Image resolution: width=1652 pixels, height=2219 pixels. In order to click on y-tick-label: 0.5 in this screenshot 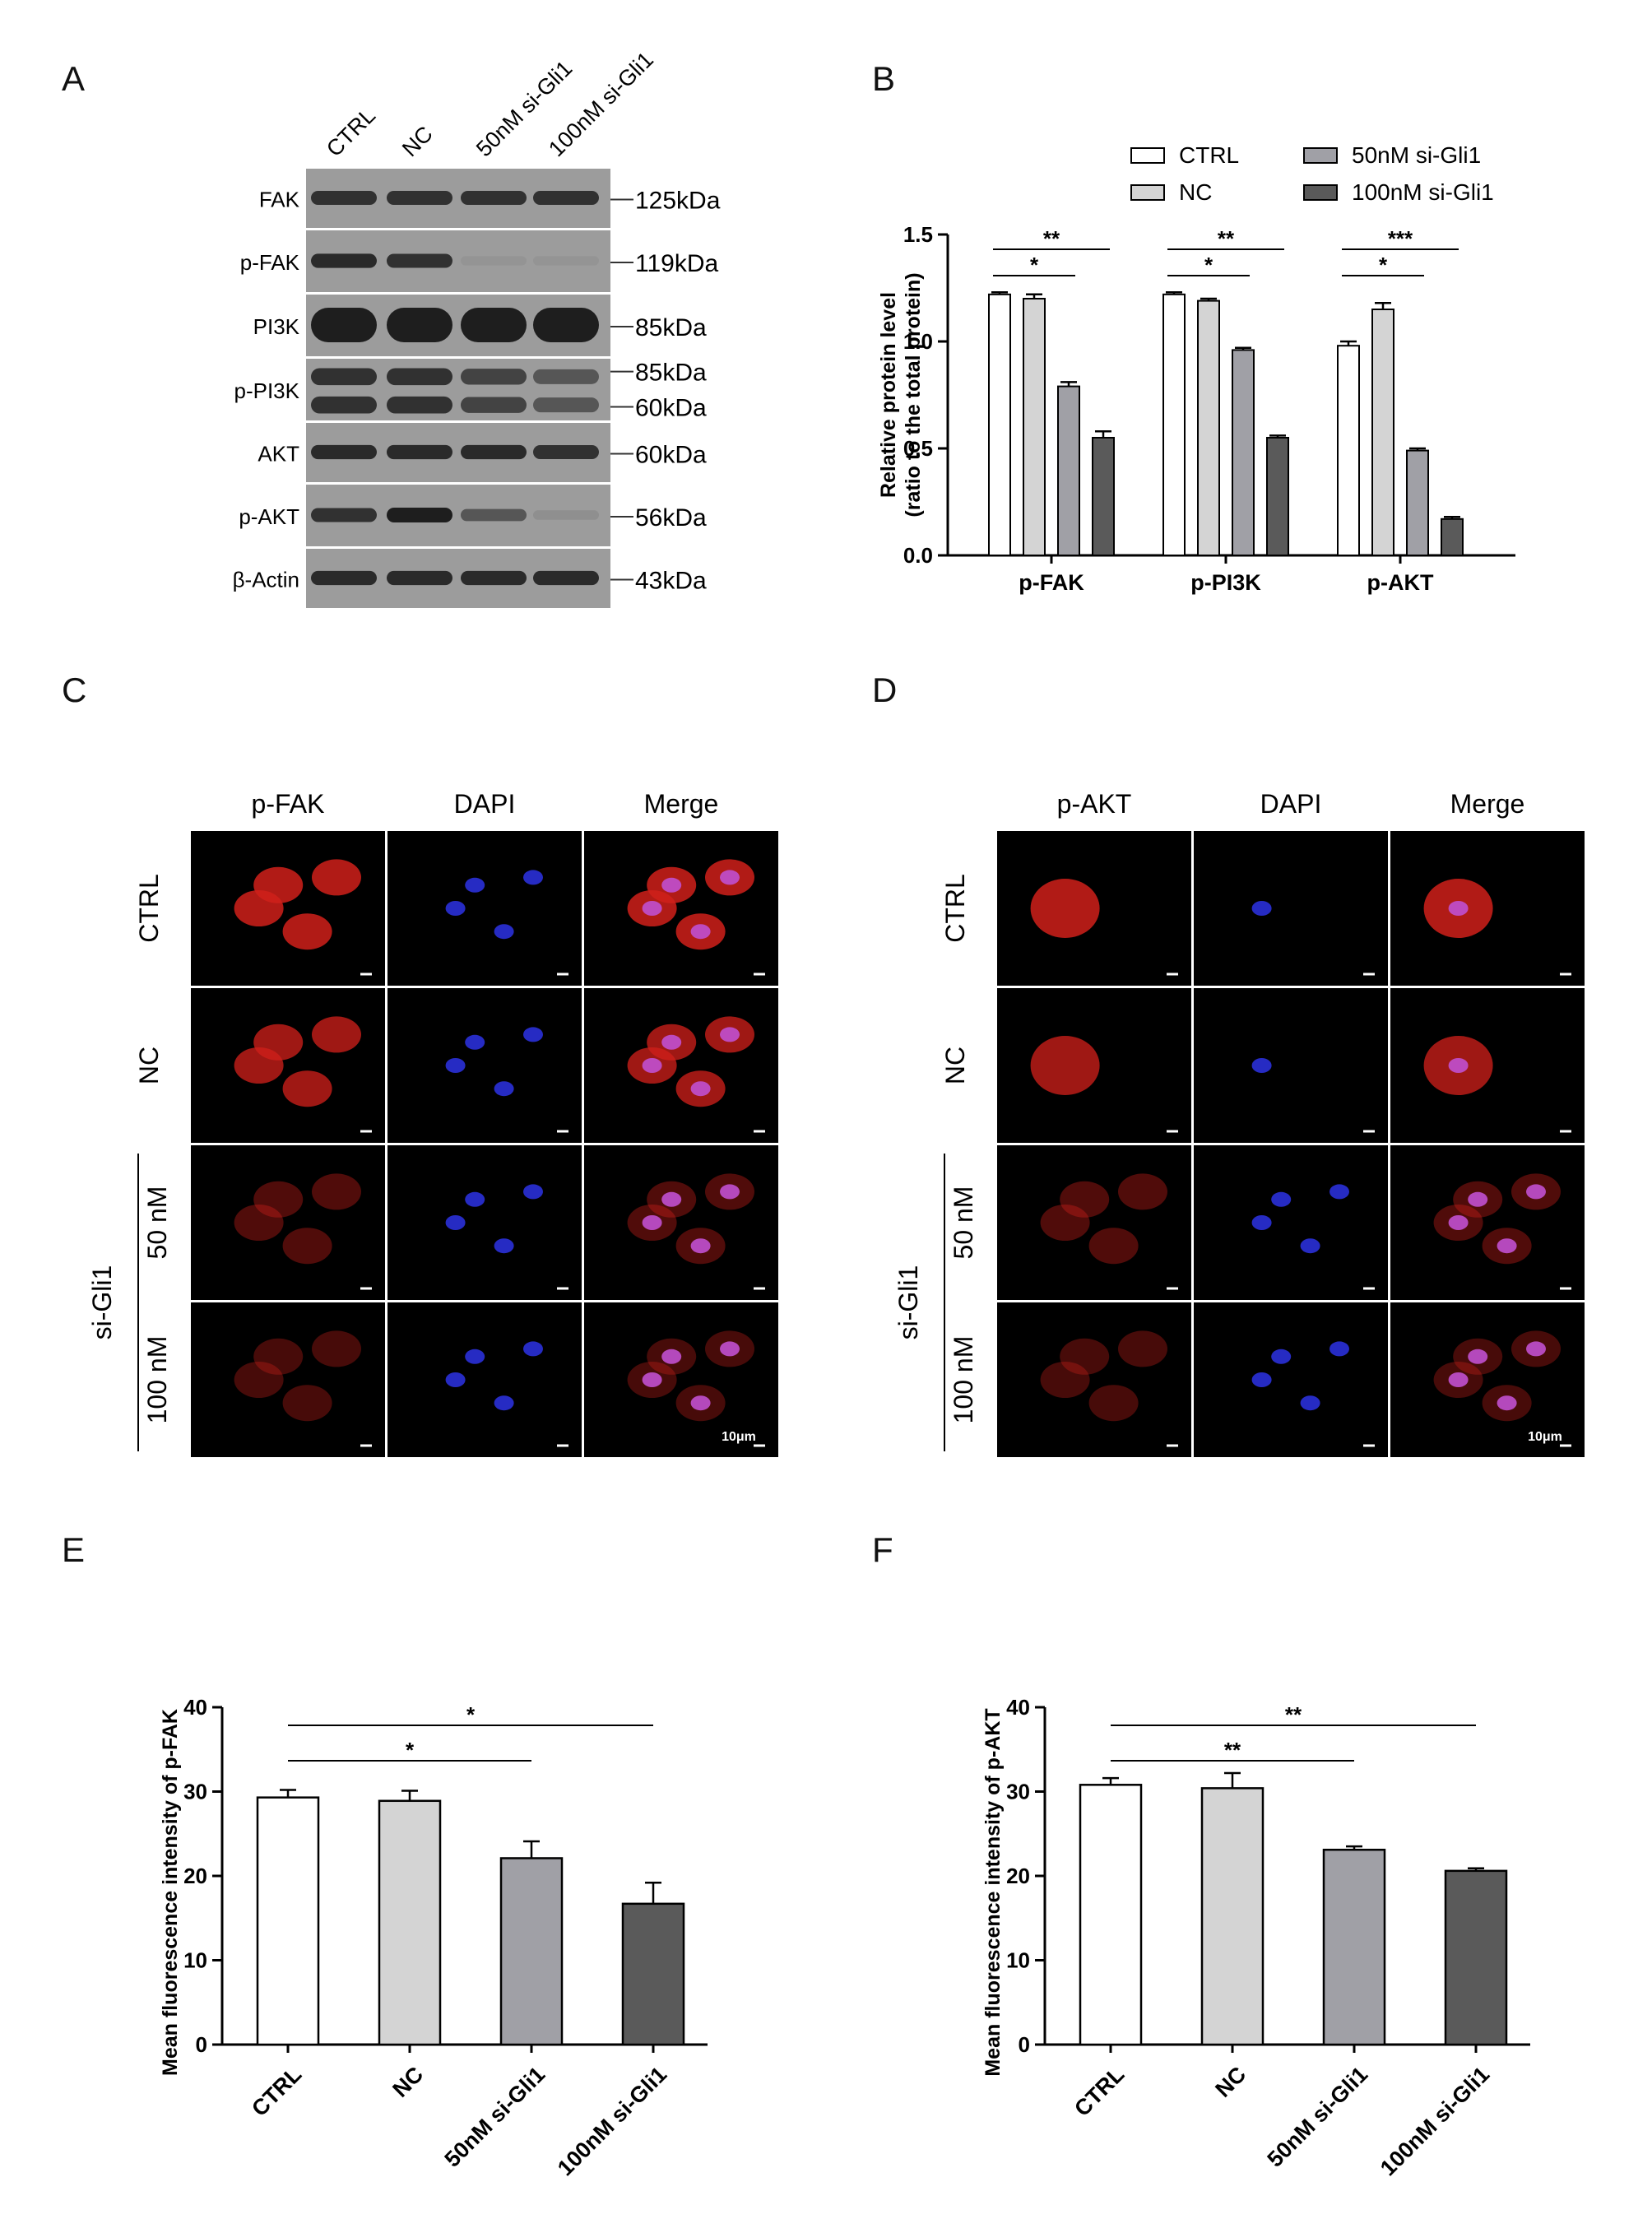, I will do `click(918, 448)`.